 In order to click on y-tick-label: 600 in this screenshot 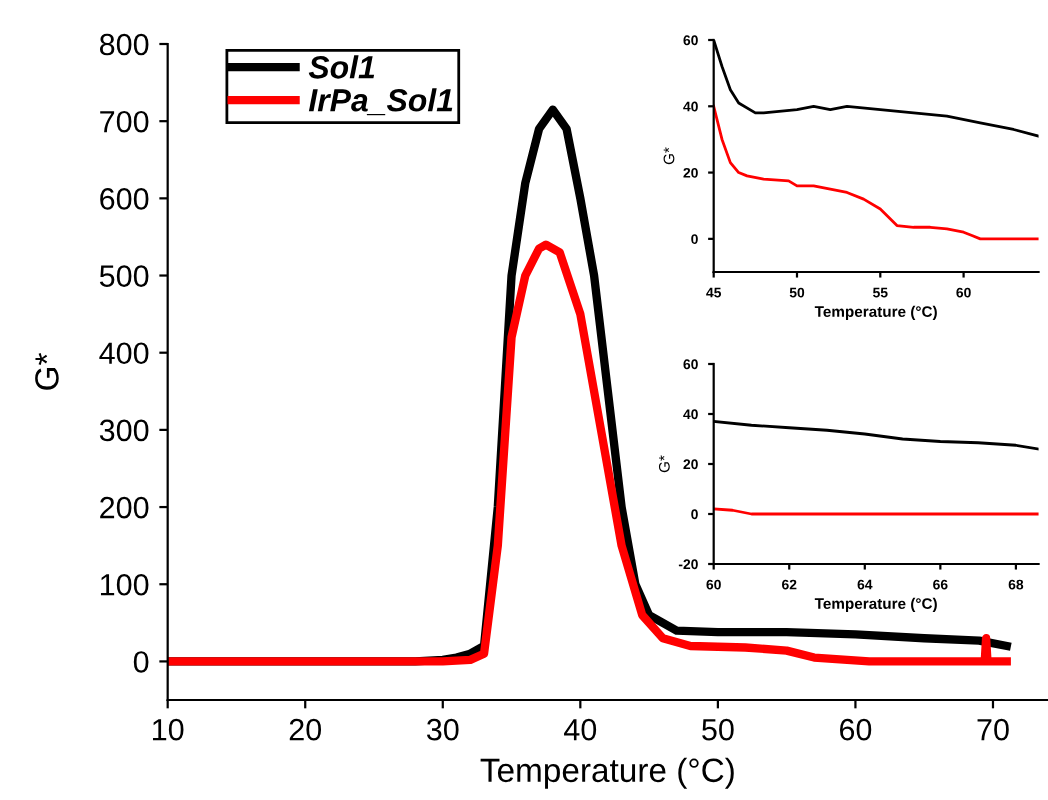, I will do `click(124, 199)`.